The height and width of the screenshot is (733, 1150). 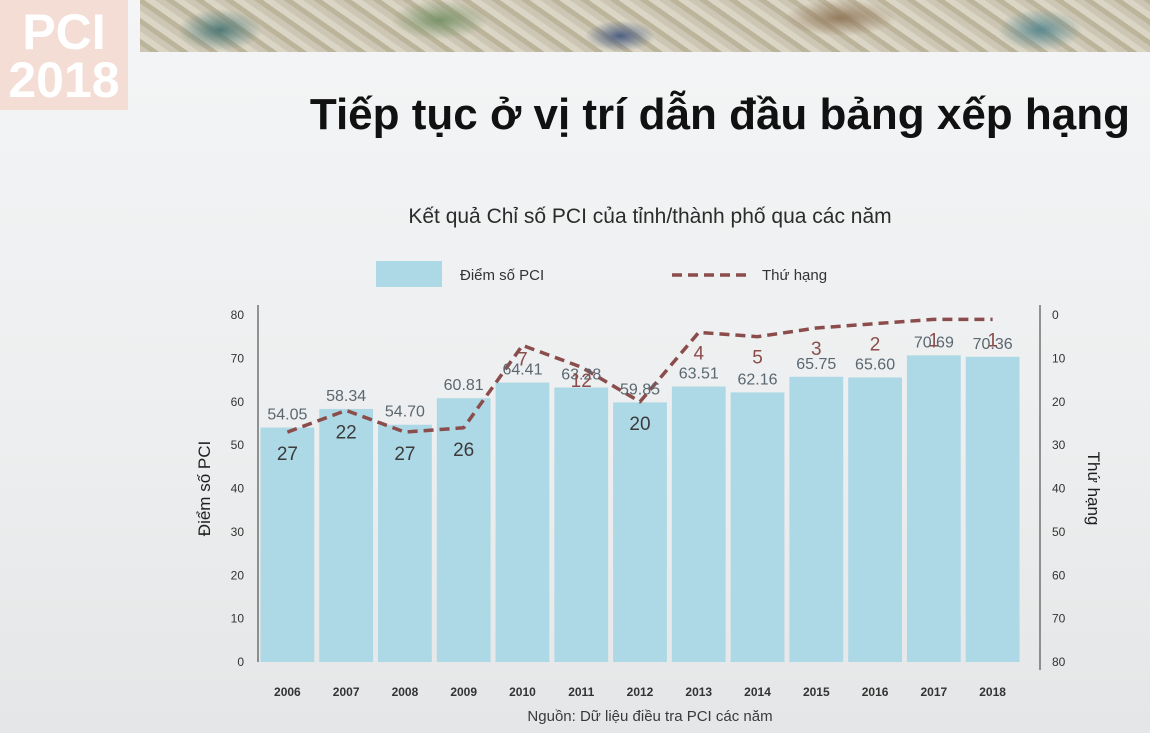 I want to click on y-tick-label: 70, so click(x=238, y=358).